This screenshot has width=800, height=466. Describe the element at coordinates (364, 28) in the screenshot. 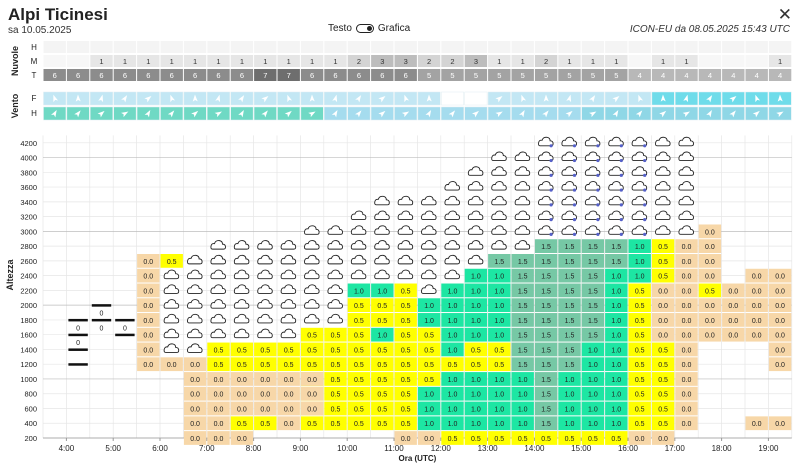

I see `toggle-switch` at that location.